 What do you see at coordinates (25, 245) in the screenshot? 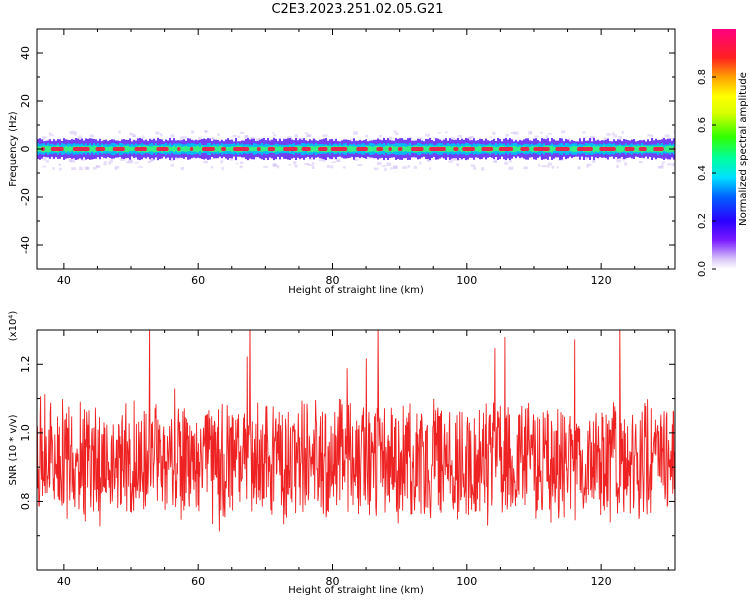
I see `y-tick-label: -40` at bounding box center [25, 245].